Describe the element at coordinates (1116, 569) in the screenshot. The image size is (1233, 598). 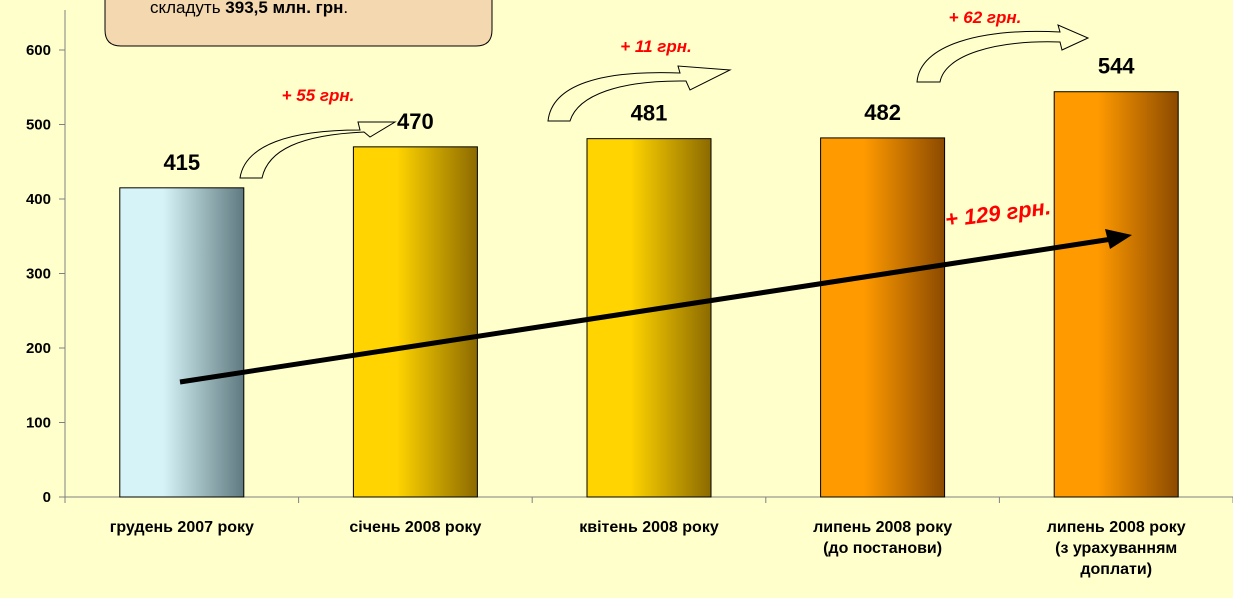
I see `category-label-line: доплати)` at that location.